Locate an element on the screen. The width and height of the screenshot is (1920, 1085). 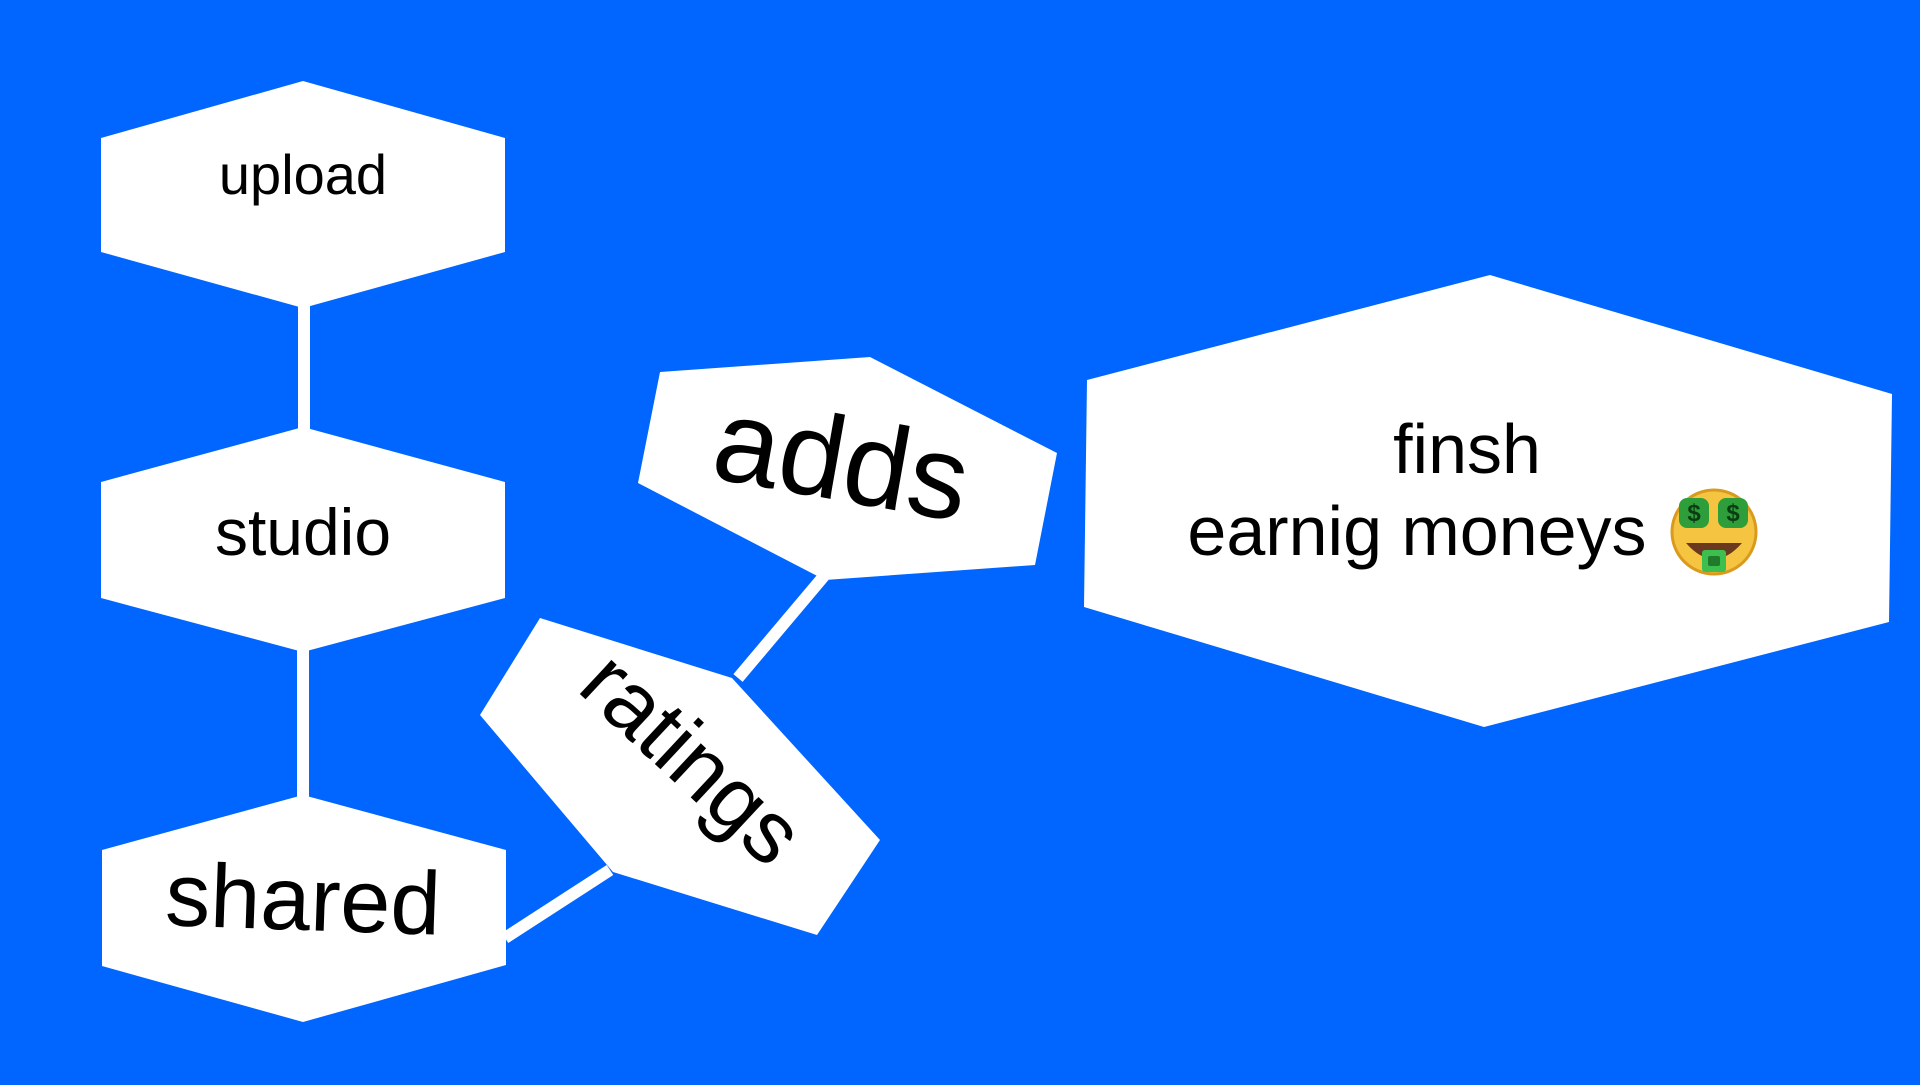
node-adds: adds is located at coordinates (847, 468).